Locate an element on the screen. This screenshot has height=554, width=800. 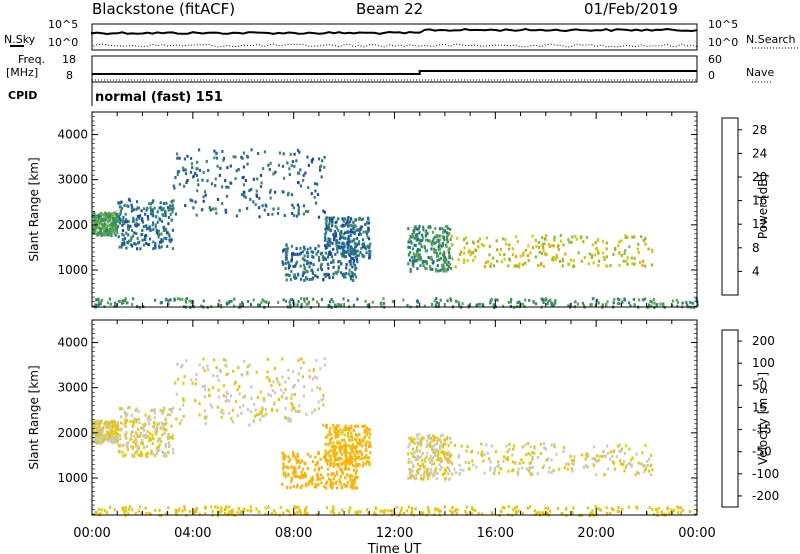
top-panel-frame is located at coordinates (394, 37).